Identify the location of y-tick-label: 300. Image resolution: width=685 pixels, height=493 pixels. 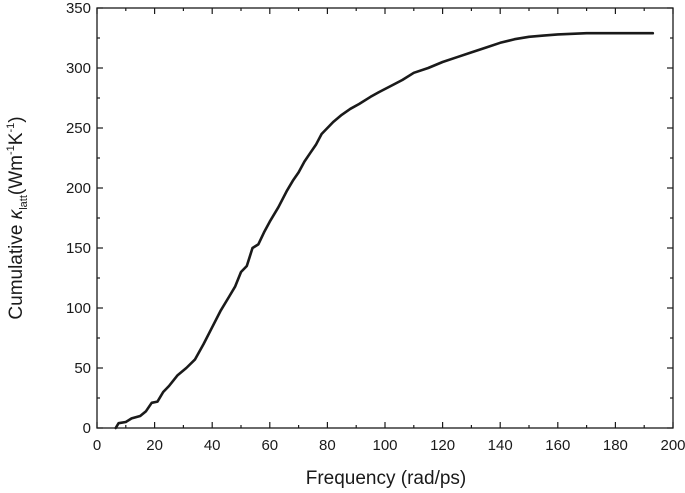
(78, 68).